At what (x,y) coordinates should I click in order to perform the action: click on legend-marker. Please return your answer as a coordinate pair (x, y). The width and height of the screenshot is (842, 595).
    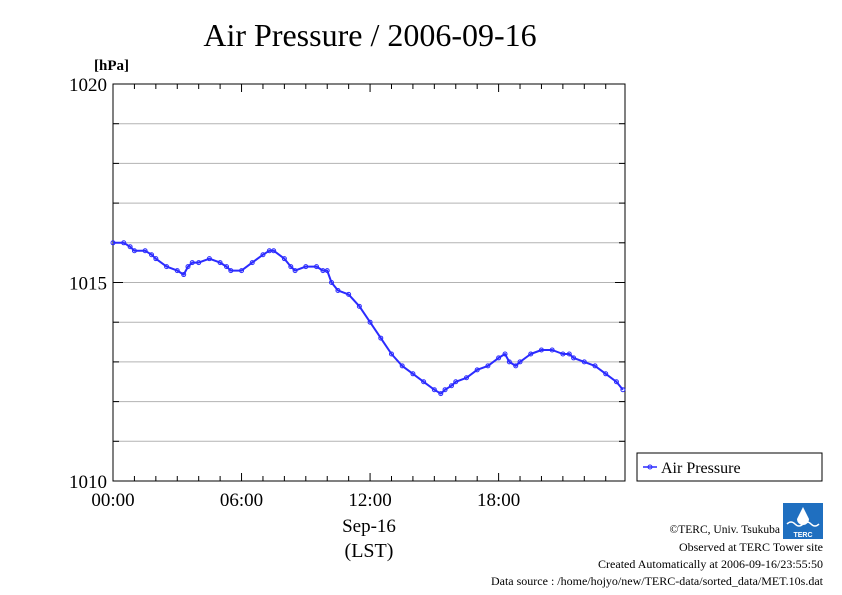
    Looking at the image, I should click on (650, 467).